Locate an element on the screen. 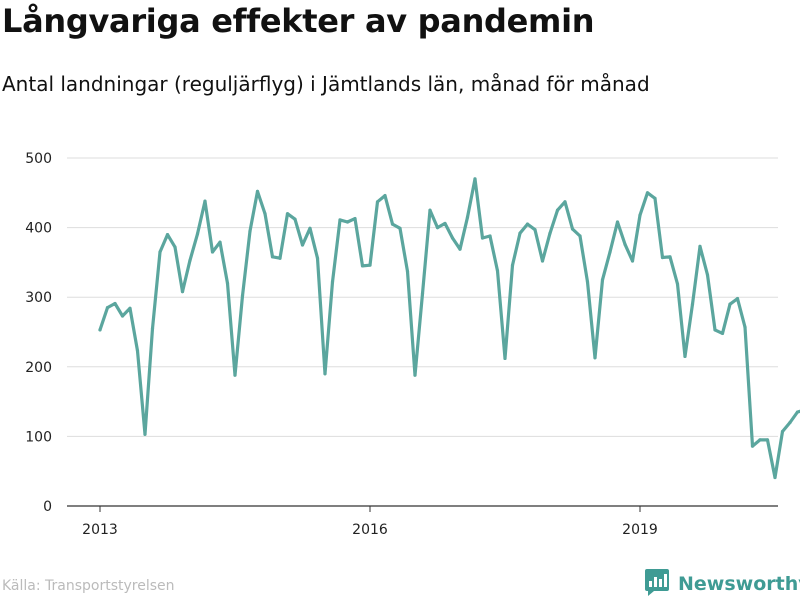 Image resolution: width=800 pixels, height=600 pixels. x-tick-label: 2013 is located at coordinates (100, 530).